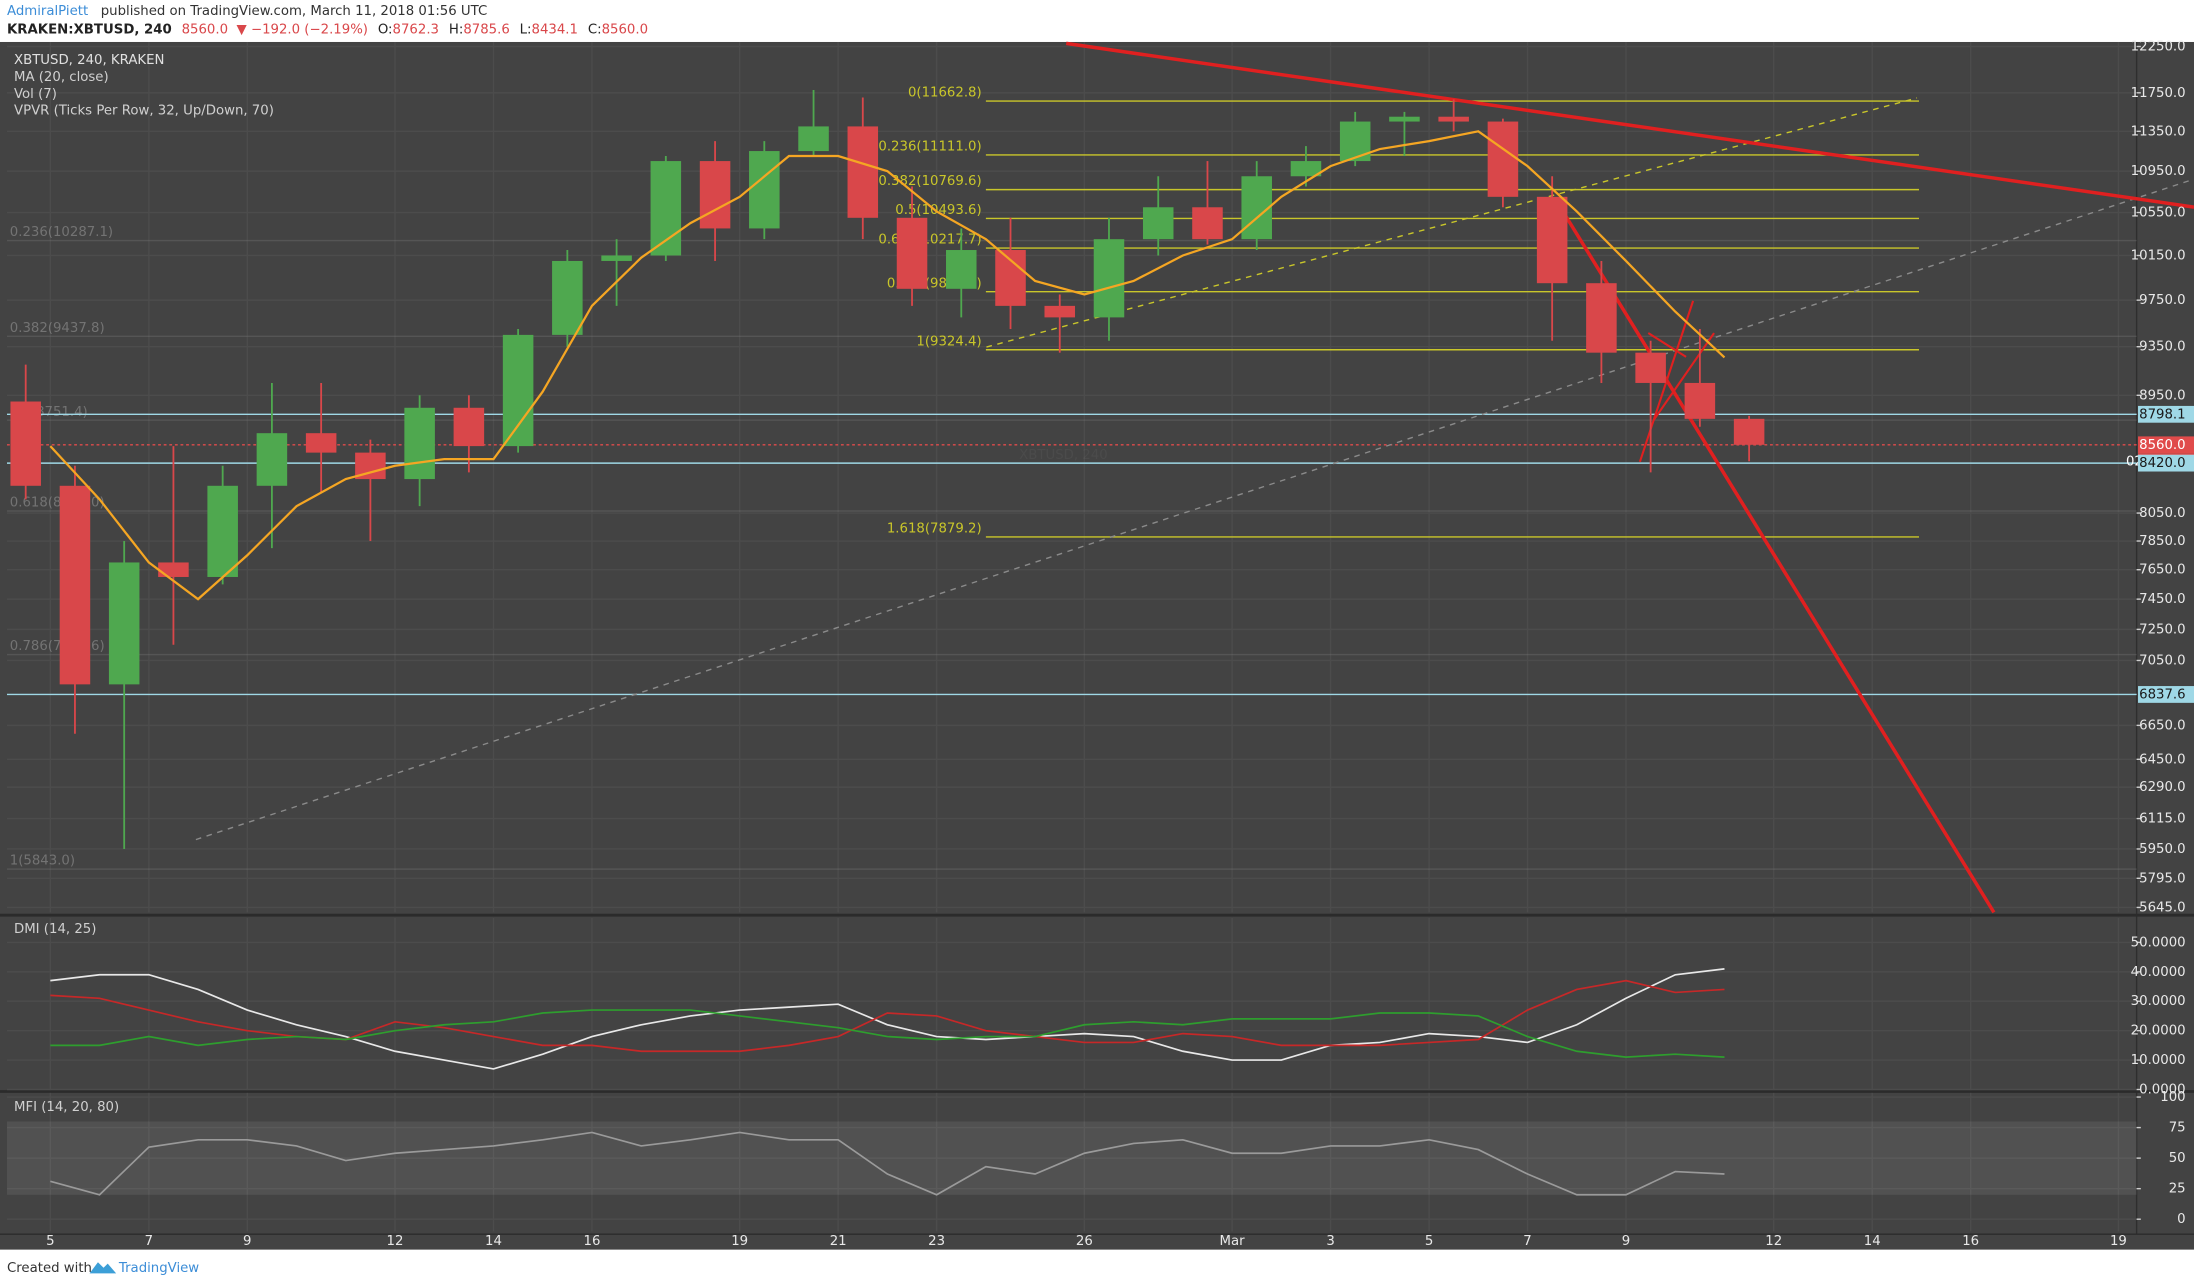 The width and height of the screenshot is (2194, 1286). I want to click on x-tick-label: 23, so click(936, 1241).